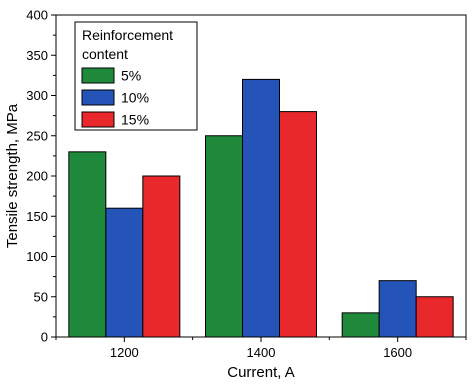  What do you see at coordinates (434, 317) in the screenshot?
I see `bar-1600-15pct` at bounding box center [434, 317].